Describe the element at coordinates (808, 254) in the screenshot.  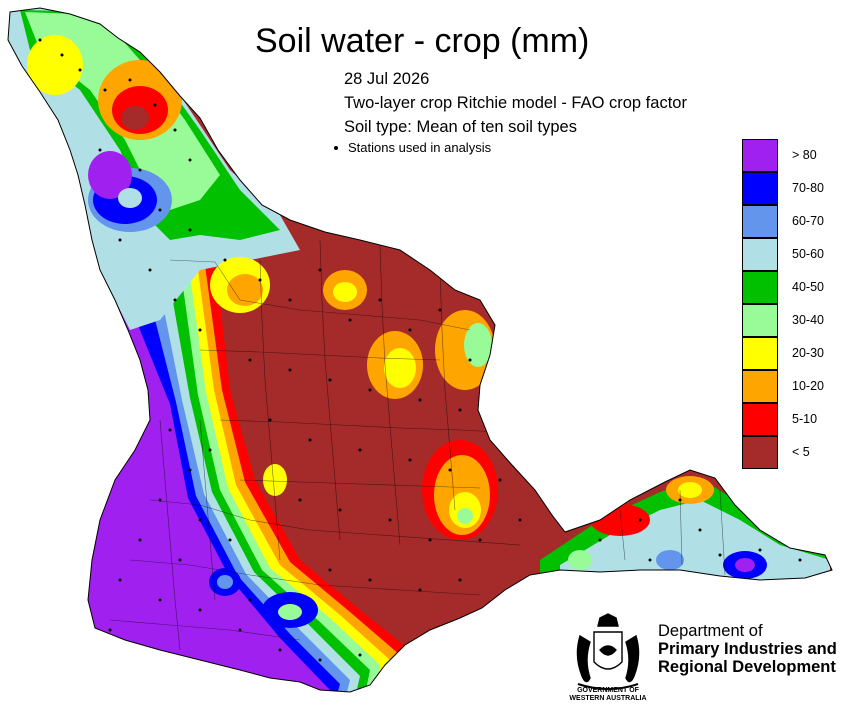
I see `legend-label: 50-60` at that location.